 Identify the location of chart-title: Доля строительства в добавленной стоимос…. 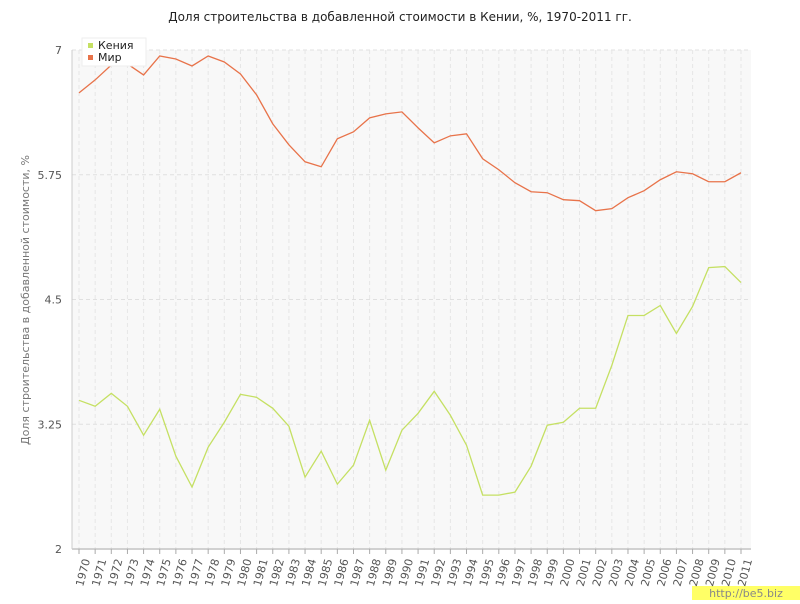
(400, 17).